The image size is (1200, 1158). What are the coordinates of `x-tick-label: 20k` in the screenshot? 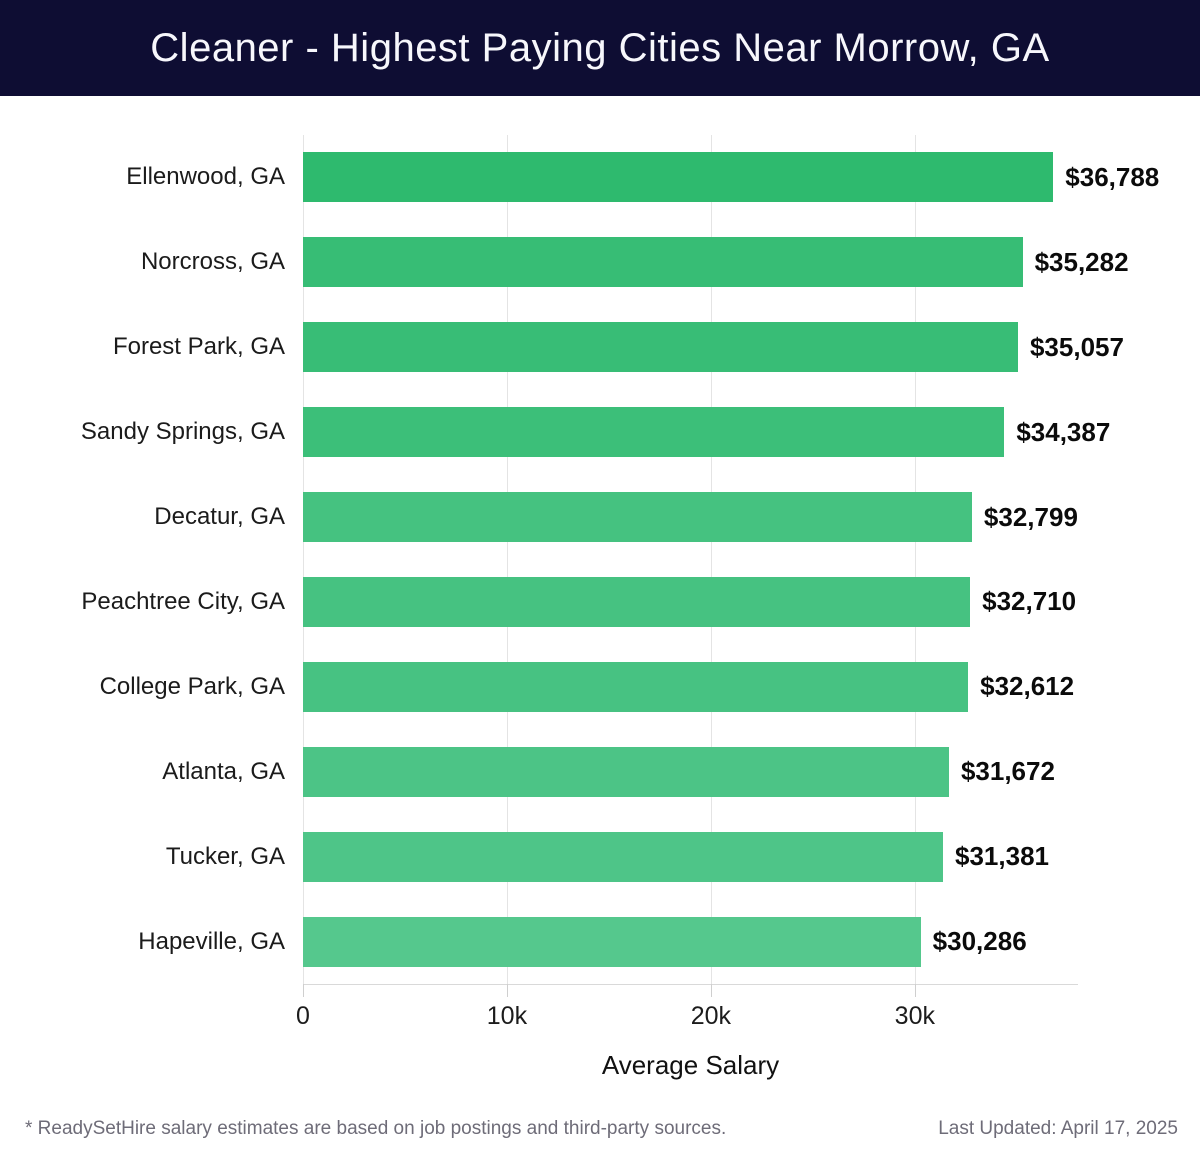 It's located at (711, 1016).